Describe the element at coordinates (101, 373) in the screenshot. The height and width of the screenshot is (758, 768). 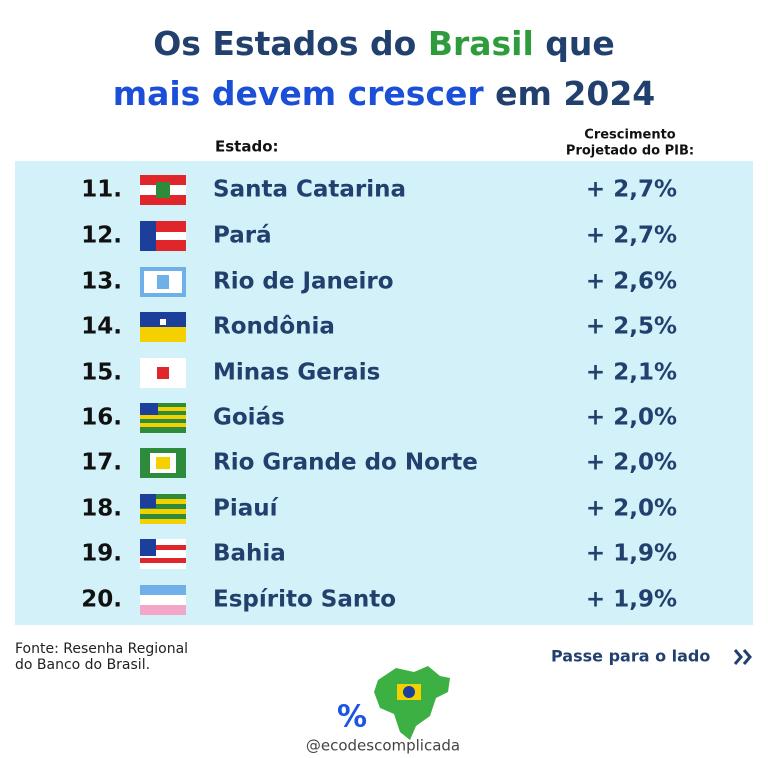
I see `rank: 15.` at that location.